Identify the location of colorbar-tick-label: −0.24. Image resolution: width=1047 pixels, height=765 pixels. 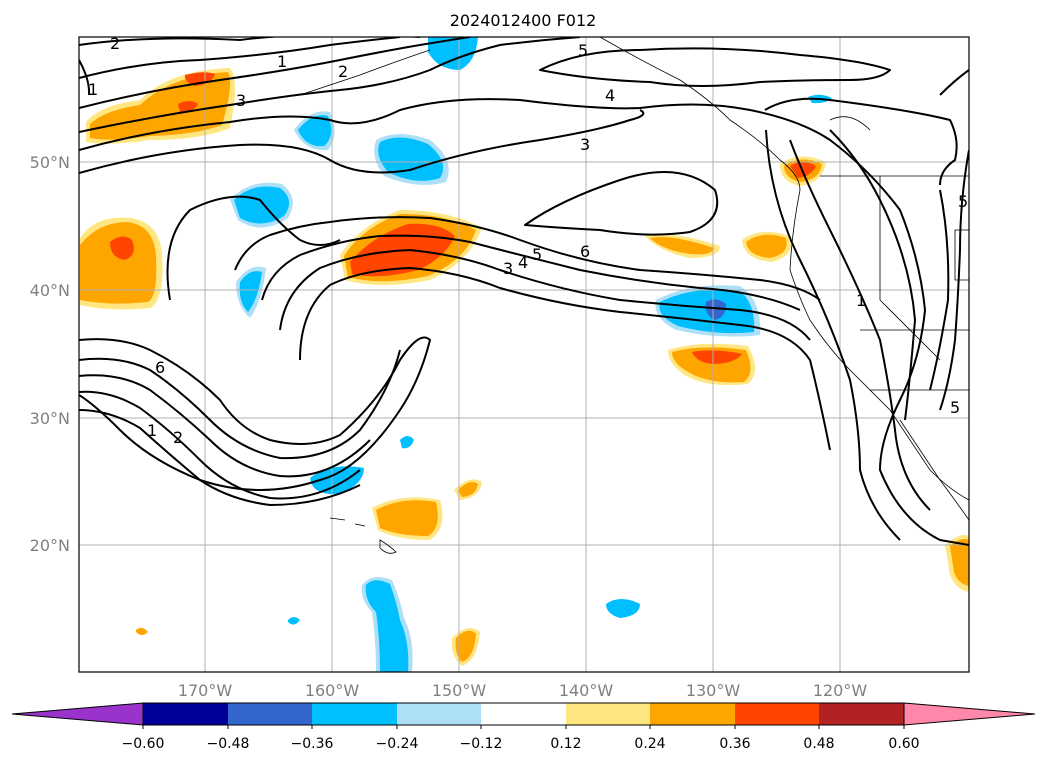
(397, 744).